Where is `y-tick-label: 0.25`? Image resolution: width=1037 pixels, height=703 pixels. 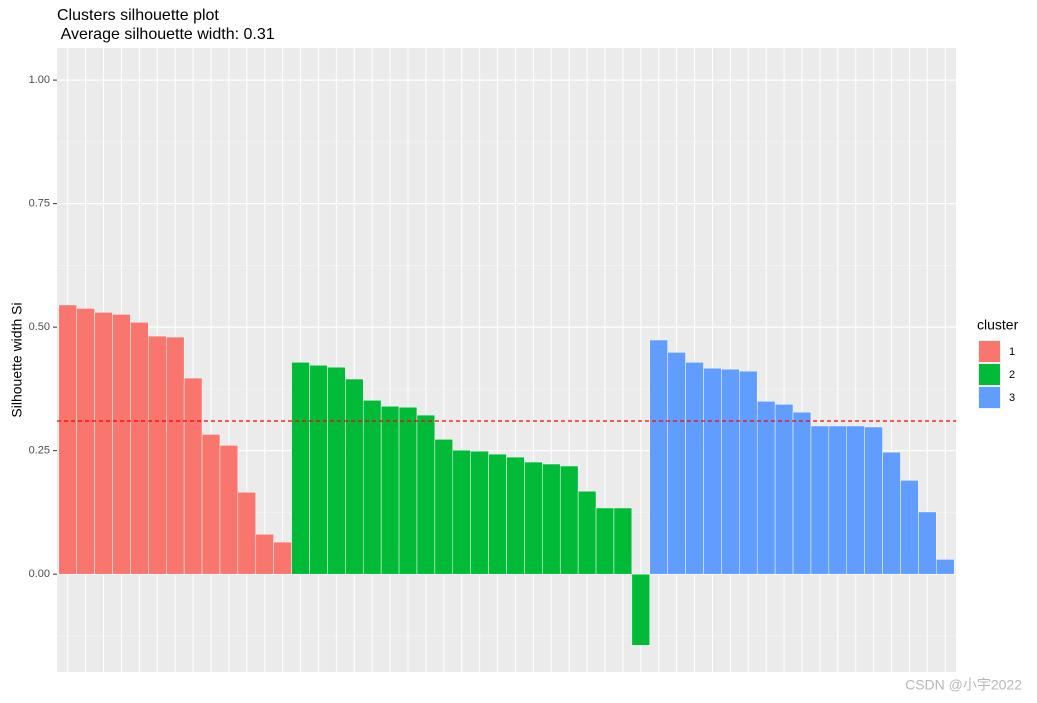 y-tick-label: 0.25 is located at coordinates (39, 451).